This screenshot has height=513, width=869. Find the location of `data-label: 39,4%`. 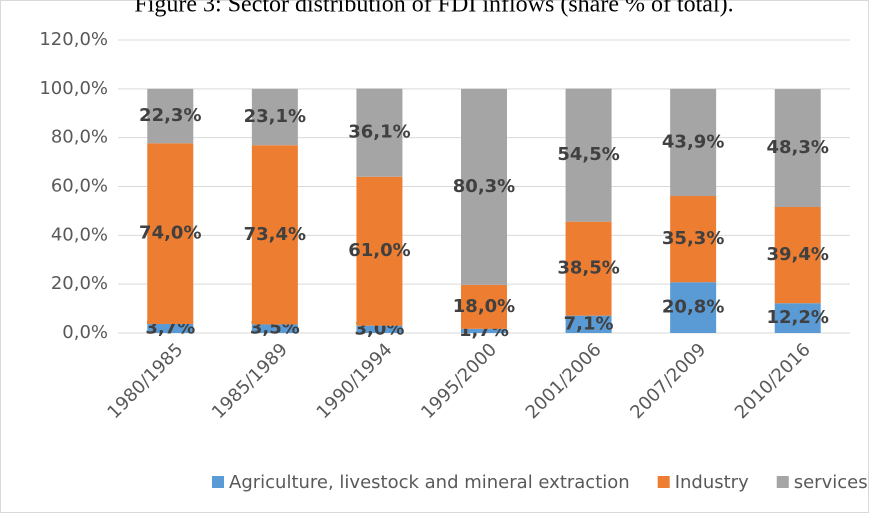

data-label: 39,4% is located at coordinates (797, 254).